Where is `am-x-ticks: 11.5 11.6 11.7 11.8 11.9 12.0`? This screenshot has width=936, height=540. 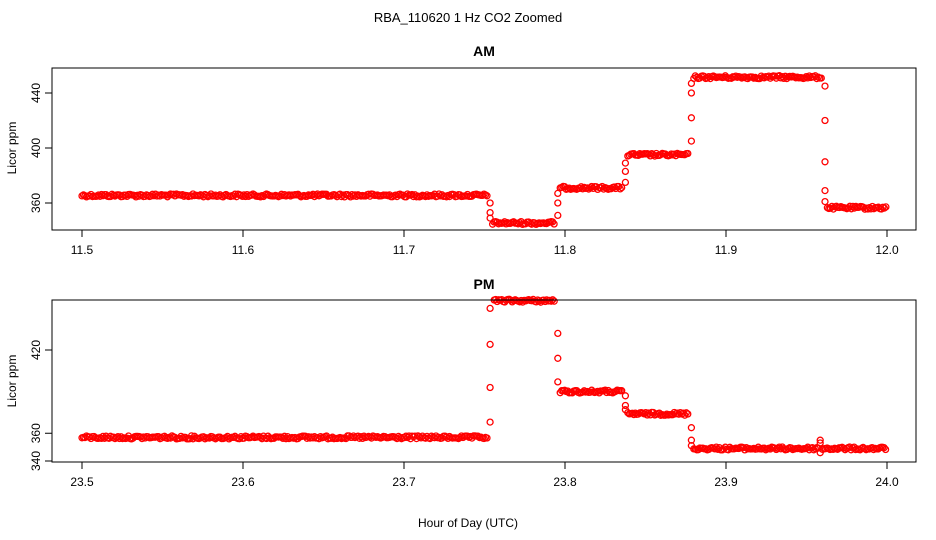 am-x-ticks: 11.5 11.6 11.7 11.8 11.9 12.0 is located at coordinates (485, 243).